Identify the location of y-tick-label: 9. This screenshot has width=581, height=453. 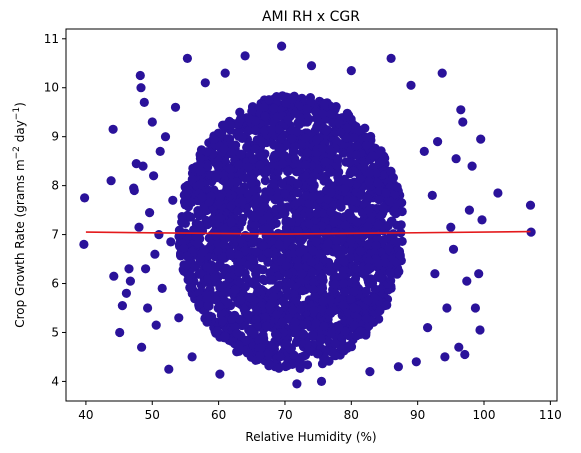
(55, 137).